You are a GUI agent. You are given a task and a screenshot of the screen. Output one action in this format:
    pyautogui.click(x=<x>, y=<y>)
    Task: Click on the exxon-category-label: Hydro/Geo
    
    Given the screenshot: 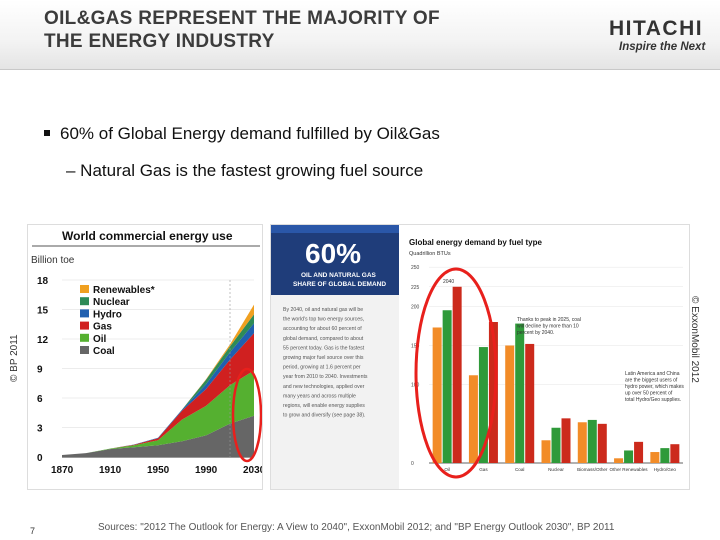 What is the action you would take?
    pyautogui.click(x=665, y=469)
    